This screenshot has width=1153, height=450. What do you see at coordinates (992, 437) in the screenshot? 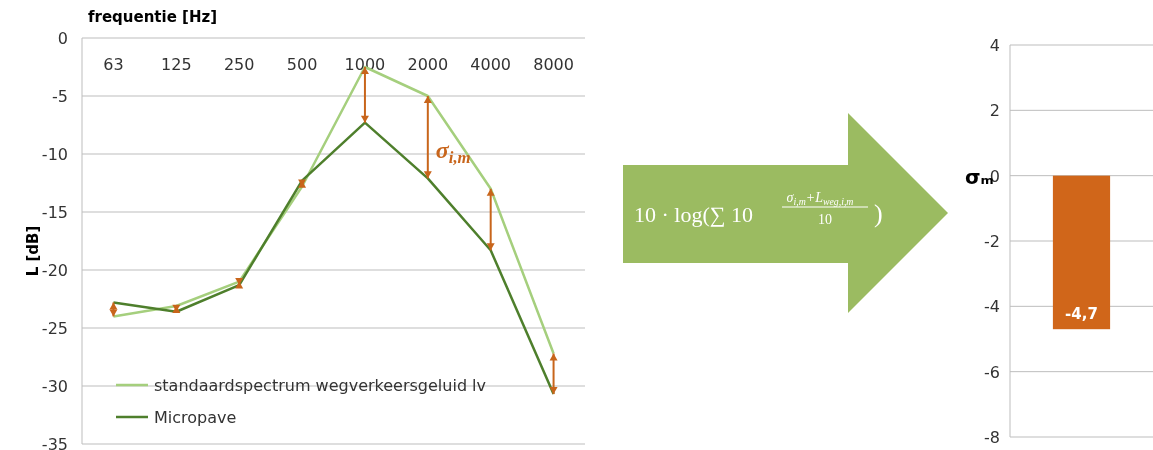
I see `y-tick-label: -8` at bounding box center [992, 437].